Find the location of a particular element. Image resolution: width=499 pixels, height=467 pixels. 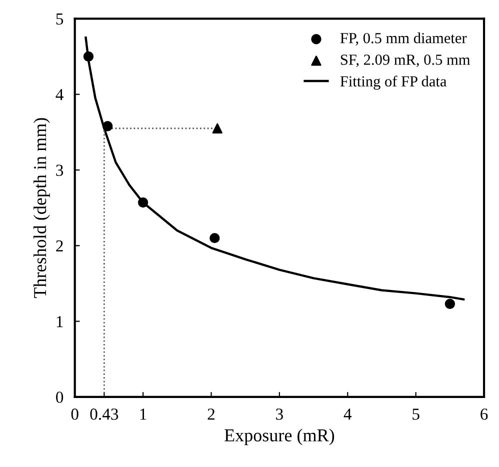

x-tick-label: 2 is located at coordinates (211, 414).